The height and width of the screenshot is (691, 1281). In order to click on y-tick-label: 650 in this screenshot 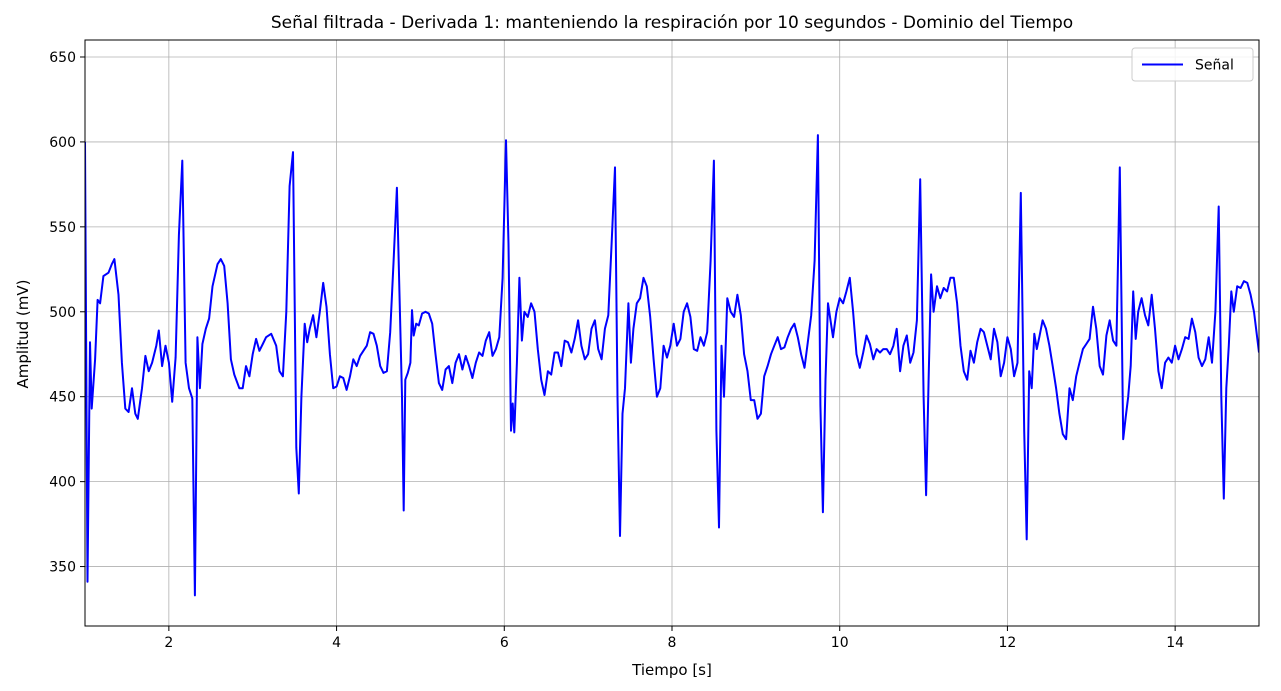, I will do `click(62, 58)`.